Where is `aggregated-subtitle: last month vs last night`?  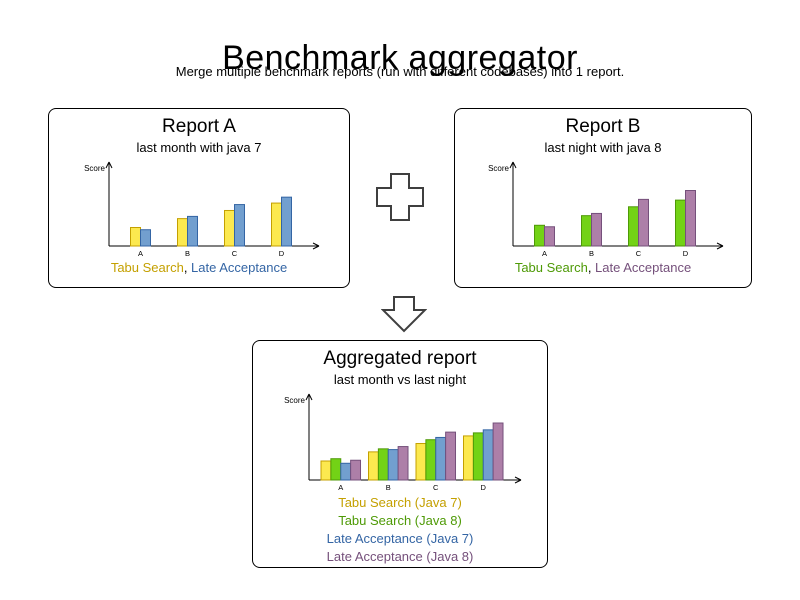 aggregated-subtitle: last month vs last night is located at coordinates (400, 379).